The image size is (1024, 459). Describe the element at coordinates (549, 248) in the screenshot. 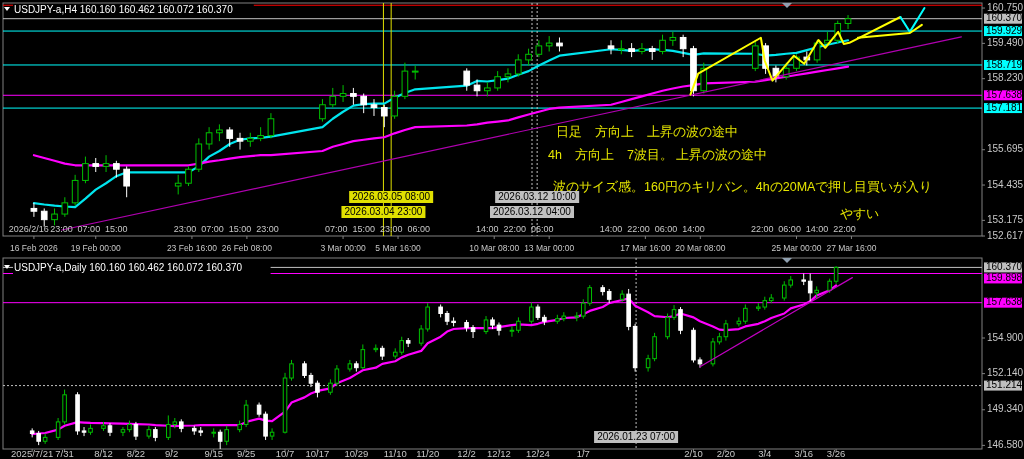

I see `x-tick-label: 13 Mar 00:00` at that location.